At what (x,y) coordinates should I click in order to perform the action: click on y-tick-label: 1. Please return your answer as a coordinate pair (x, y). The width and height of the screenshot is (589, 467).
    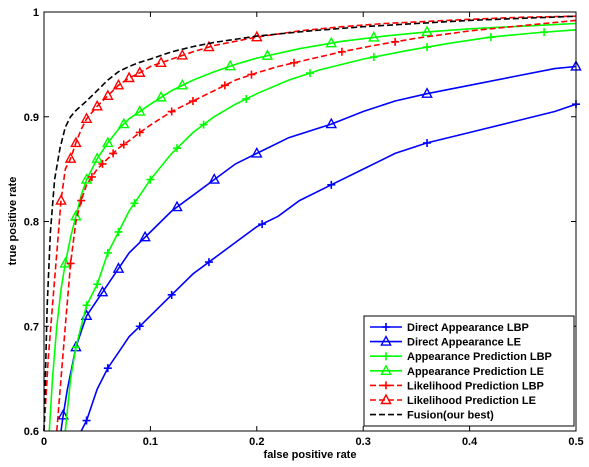
    Looking at the image, I should click on (36, 13).